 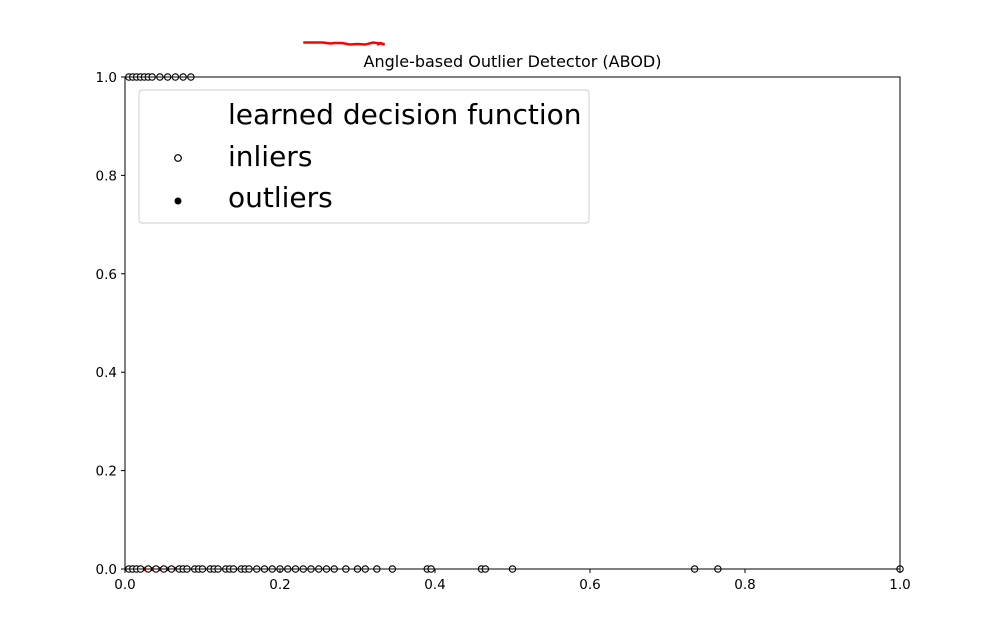 What do you see at coordinates (513, 61) in the screenshot?
I see `chart-title: Angle-based Outlier Detector (ABOD)` at bounding box center [513, 61].